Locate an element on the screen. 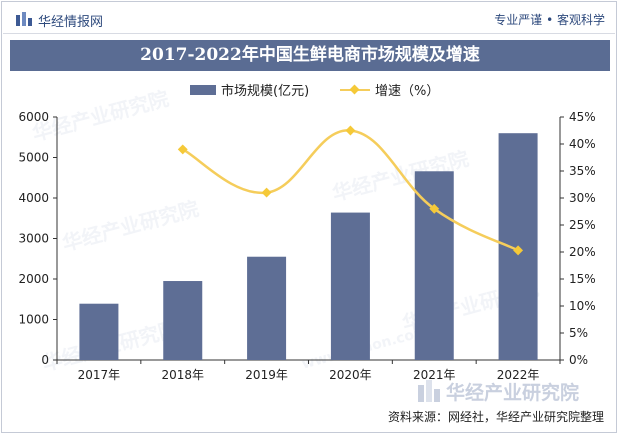 This screenshot has width=620, height=436. y-right-tick-label: 40% is located at coordinates (582, 144).